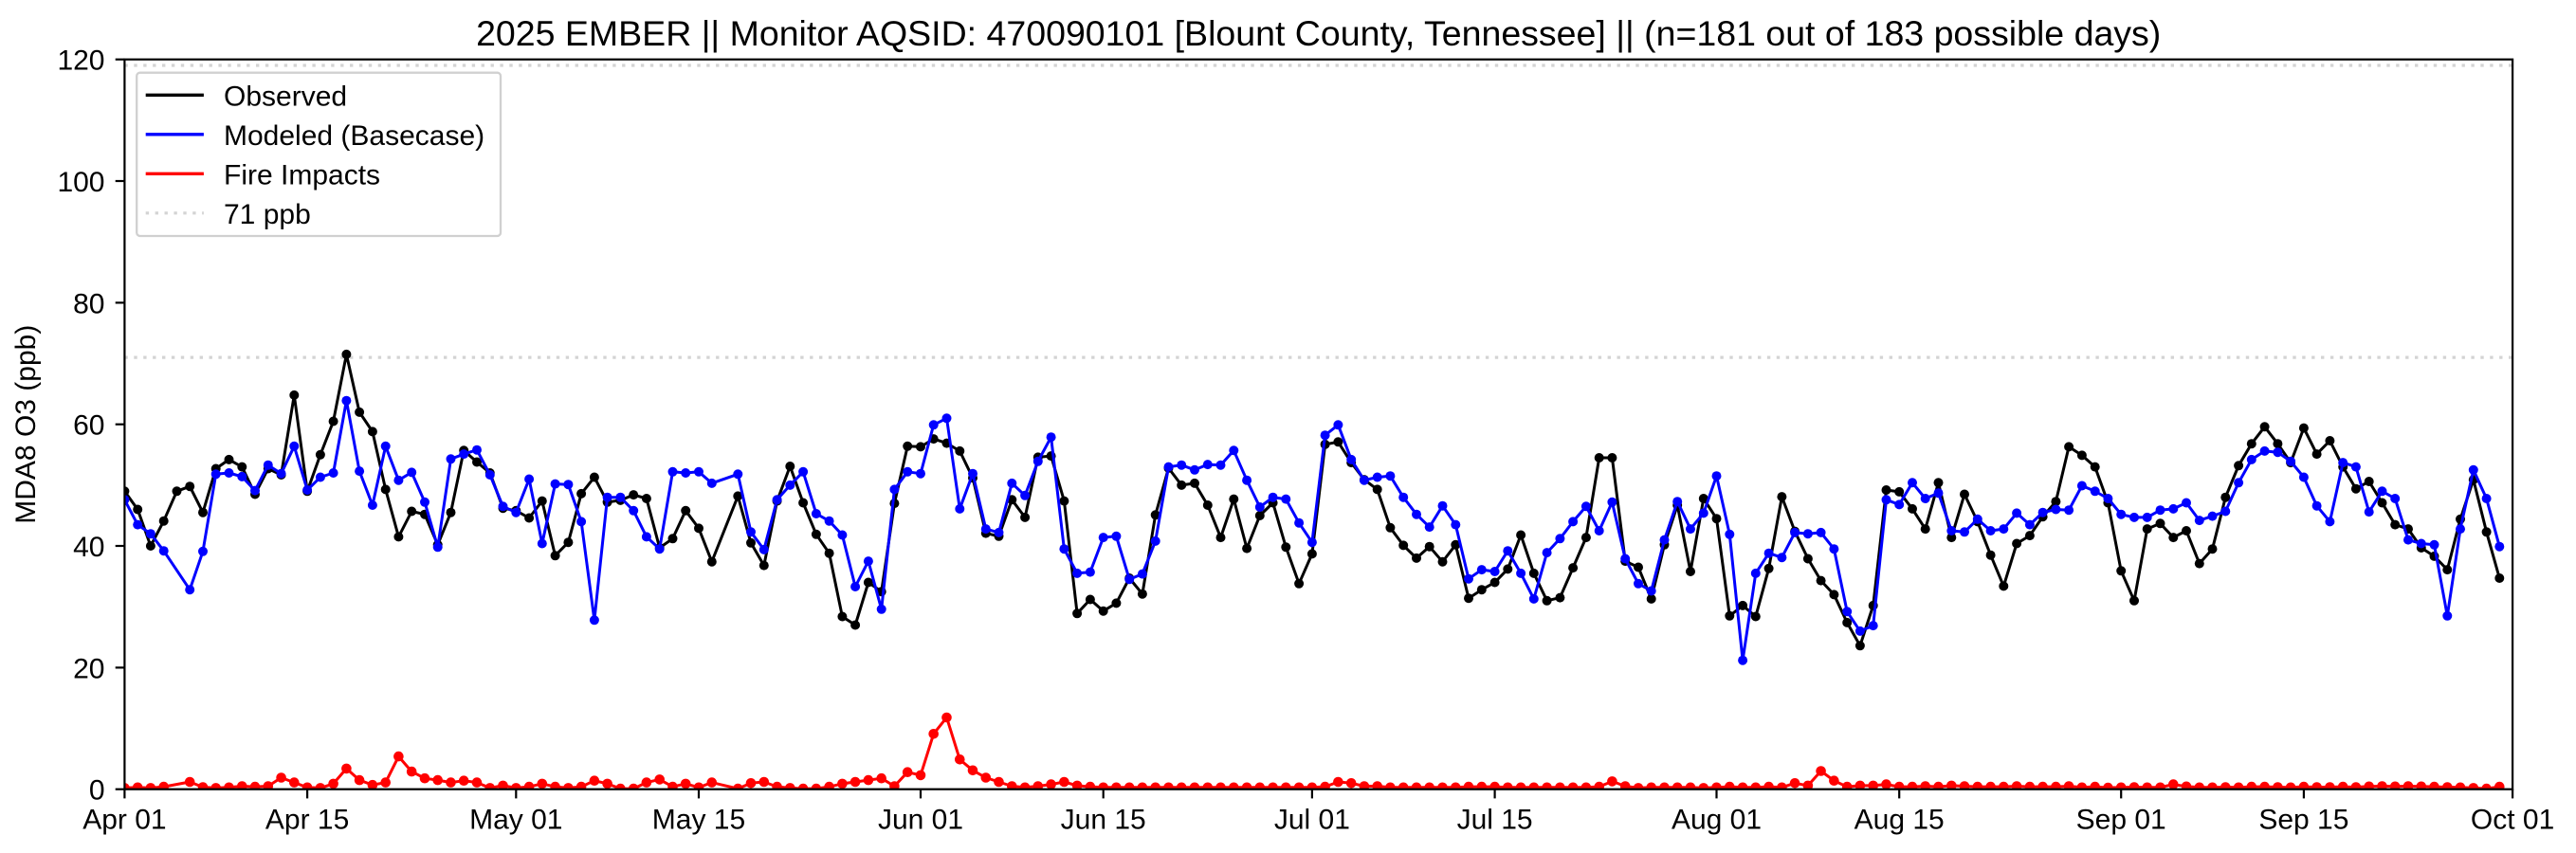  I want to click on svg-text: 40, so click(88, 547).